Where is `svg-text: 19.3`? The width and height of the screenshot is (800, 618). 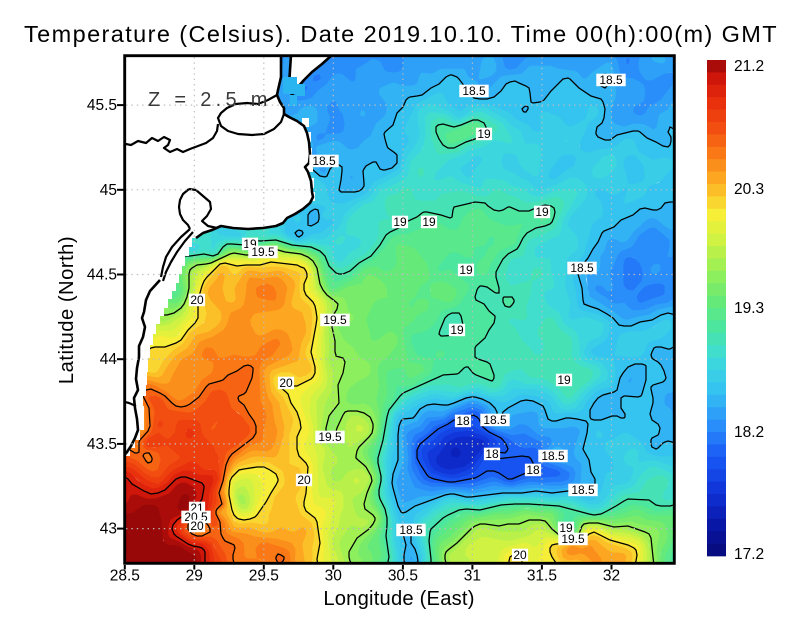
svg-text: 19.3 is located at coordinates (749, 308).